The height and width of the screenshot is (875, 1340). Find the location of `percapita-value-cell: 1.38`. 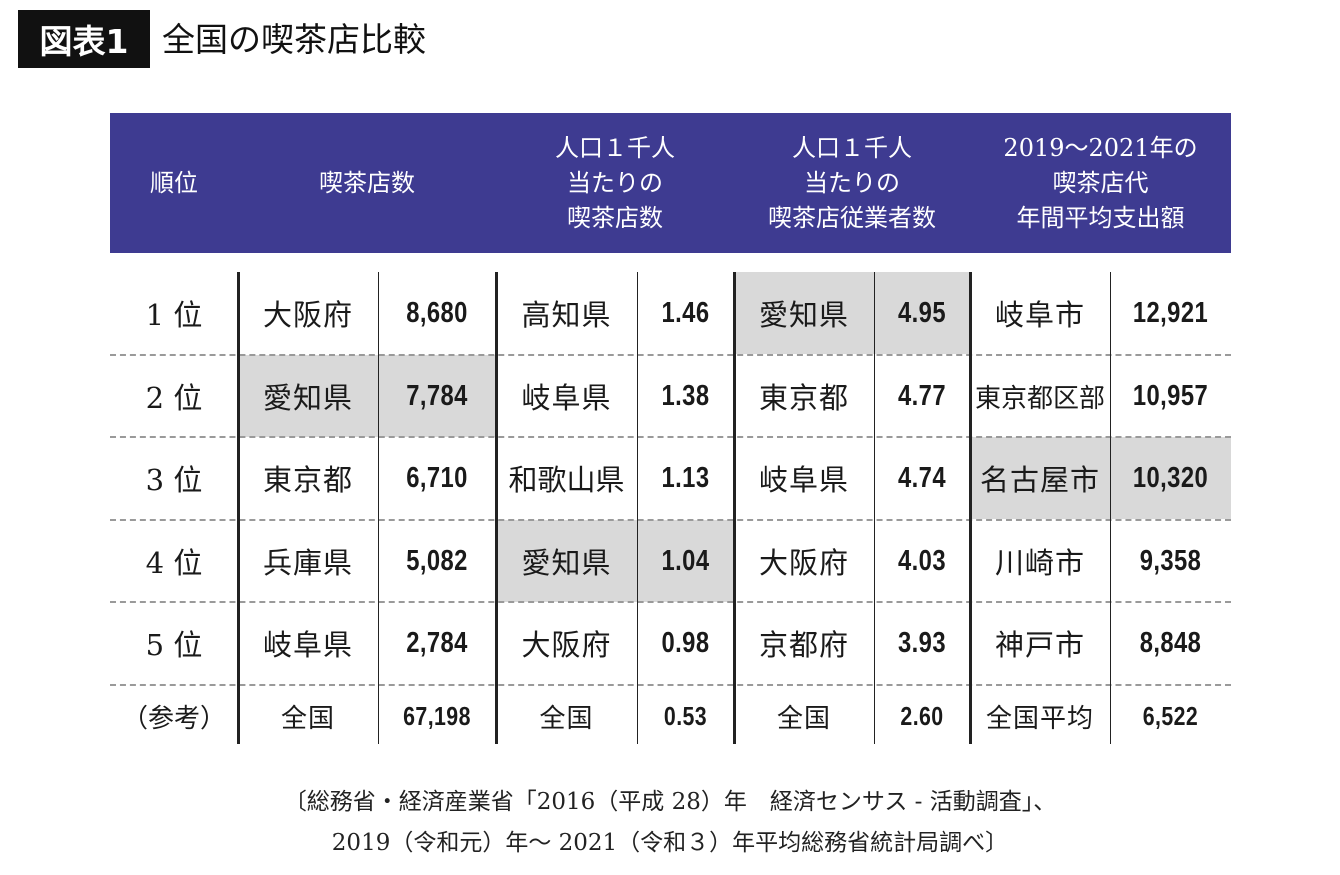

percapita-value-cell: 1.38 is located at coordinates (685, 395).